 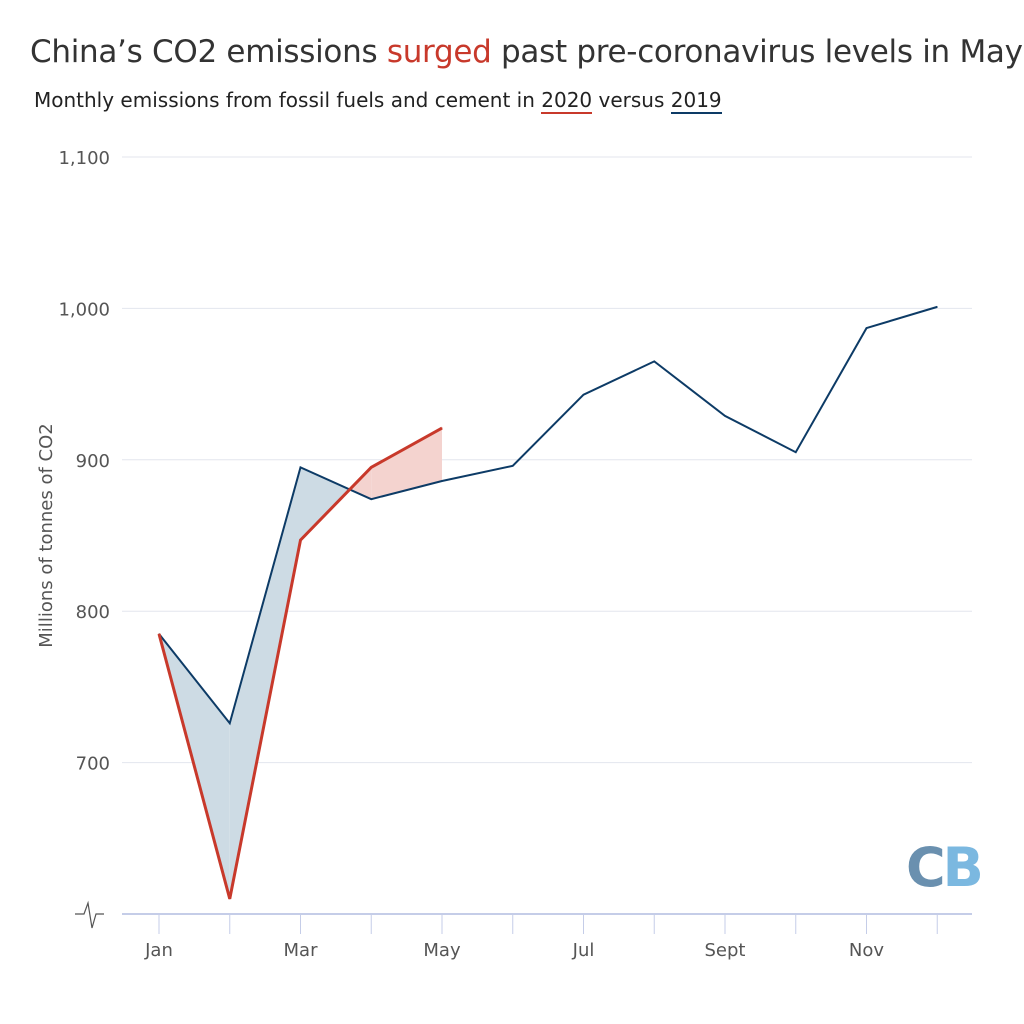 What do you see at coordinates (84, 309) in the screenshot?
I see `y-tick-label: 1,000` at bounding box center [84, 309].